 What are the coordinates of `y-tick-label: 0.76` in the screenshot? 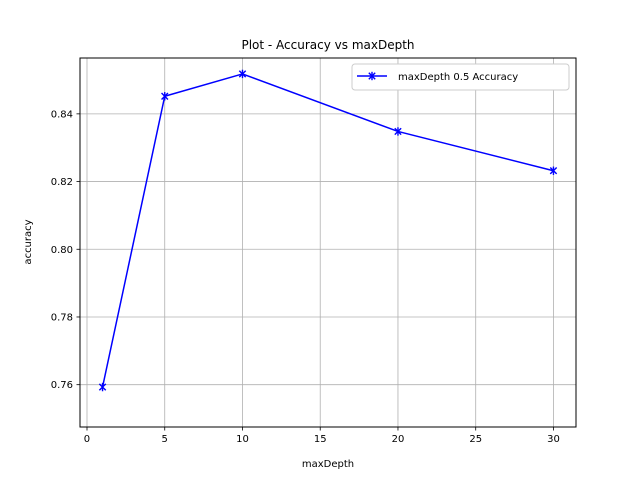 It's located at (62, 385).